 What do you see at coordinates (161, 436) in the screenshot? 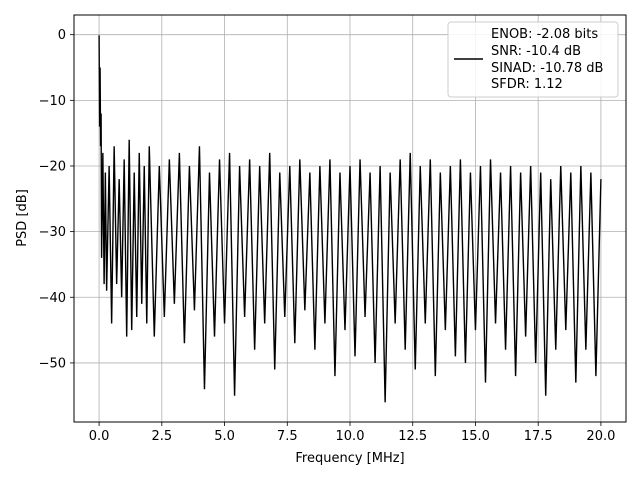
I see `x-tick-label: 2.5` at bounding box center [161, 436].